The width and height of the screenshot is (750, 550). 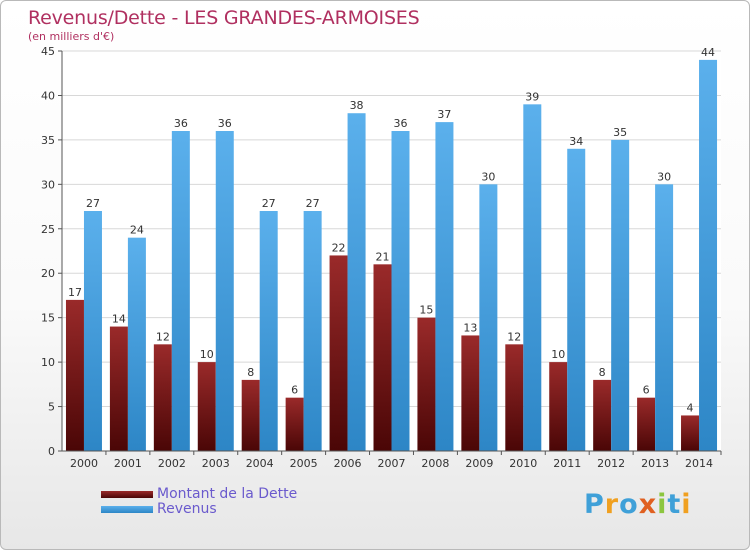 What do you see at coordinates (567, 463) in the screenshot?
I see `x-tick-label: 2011` at bounding box center [567, 463].